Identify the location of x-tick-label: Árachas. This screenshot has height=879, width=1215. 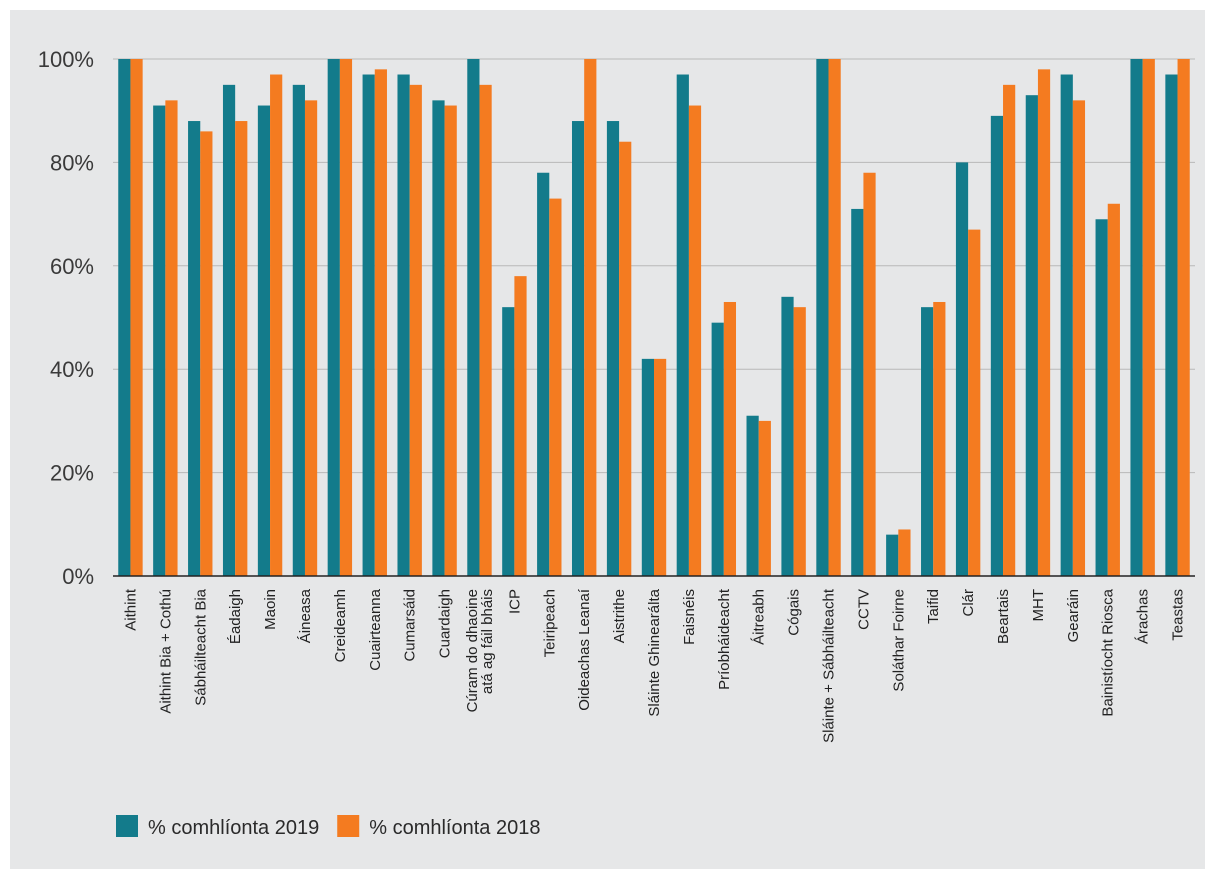
(1143, 616).